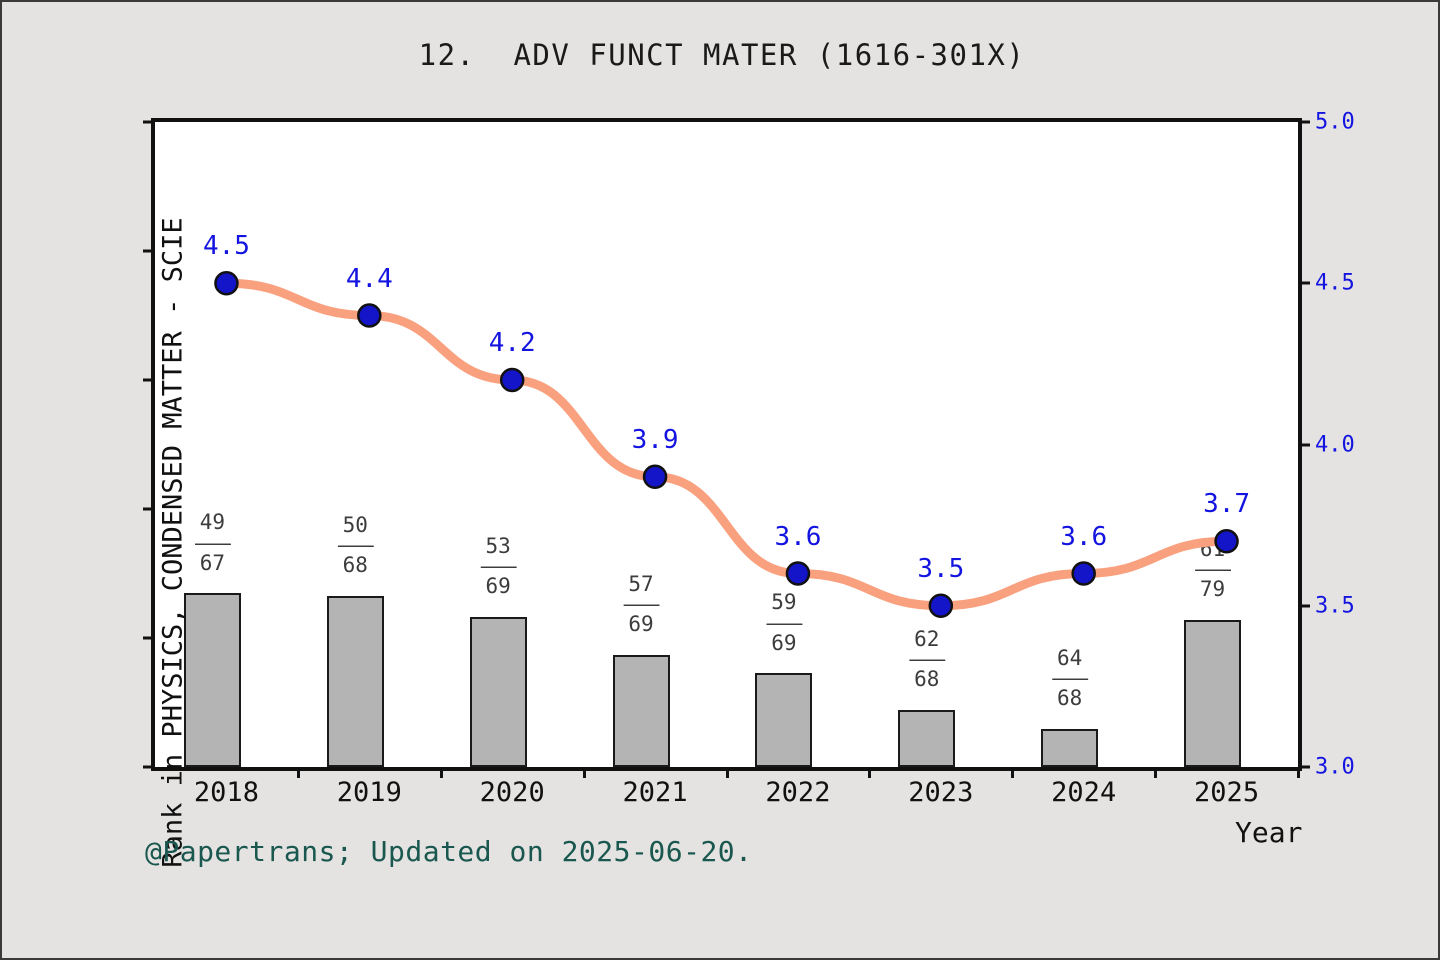 The width and height of the screenshot is (1440, 960). What do you see at coordinates (941, 792) in the screenshot?
I see `x-axis-tick-label: 2023` at bounding box center [941, 792].